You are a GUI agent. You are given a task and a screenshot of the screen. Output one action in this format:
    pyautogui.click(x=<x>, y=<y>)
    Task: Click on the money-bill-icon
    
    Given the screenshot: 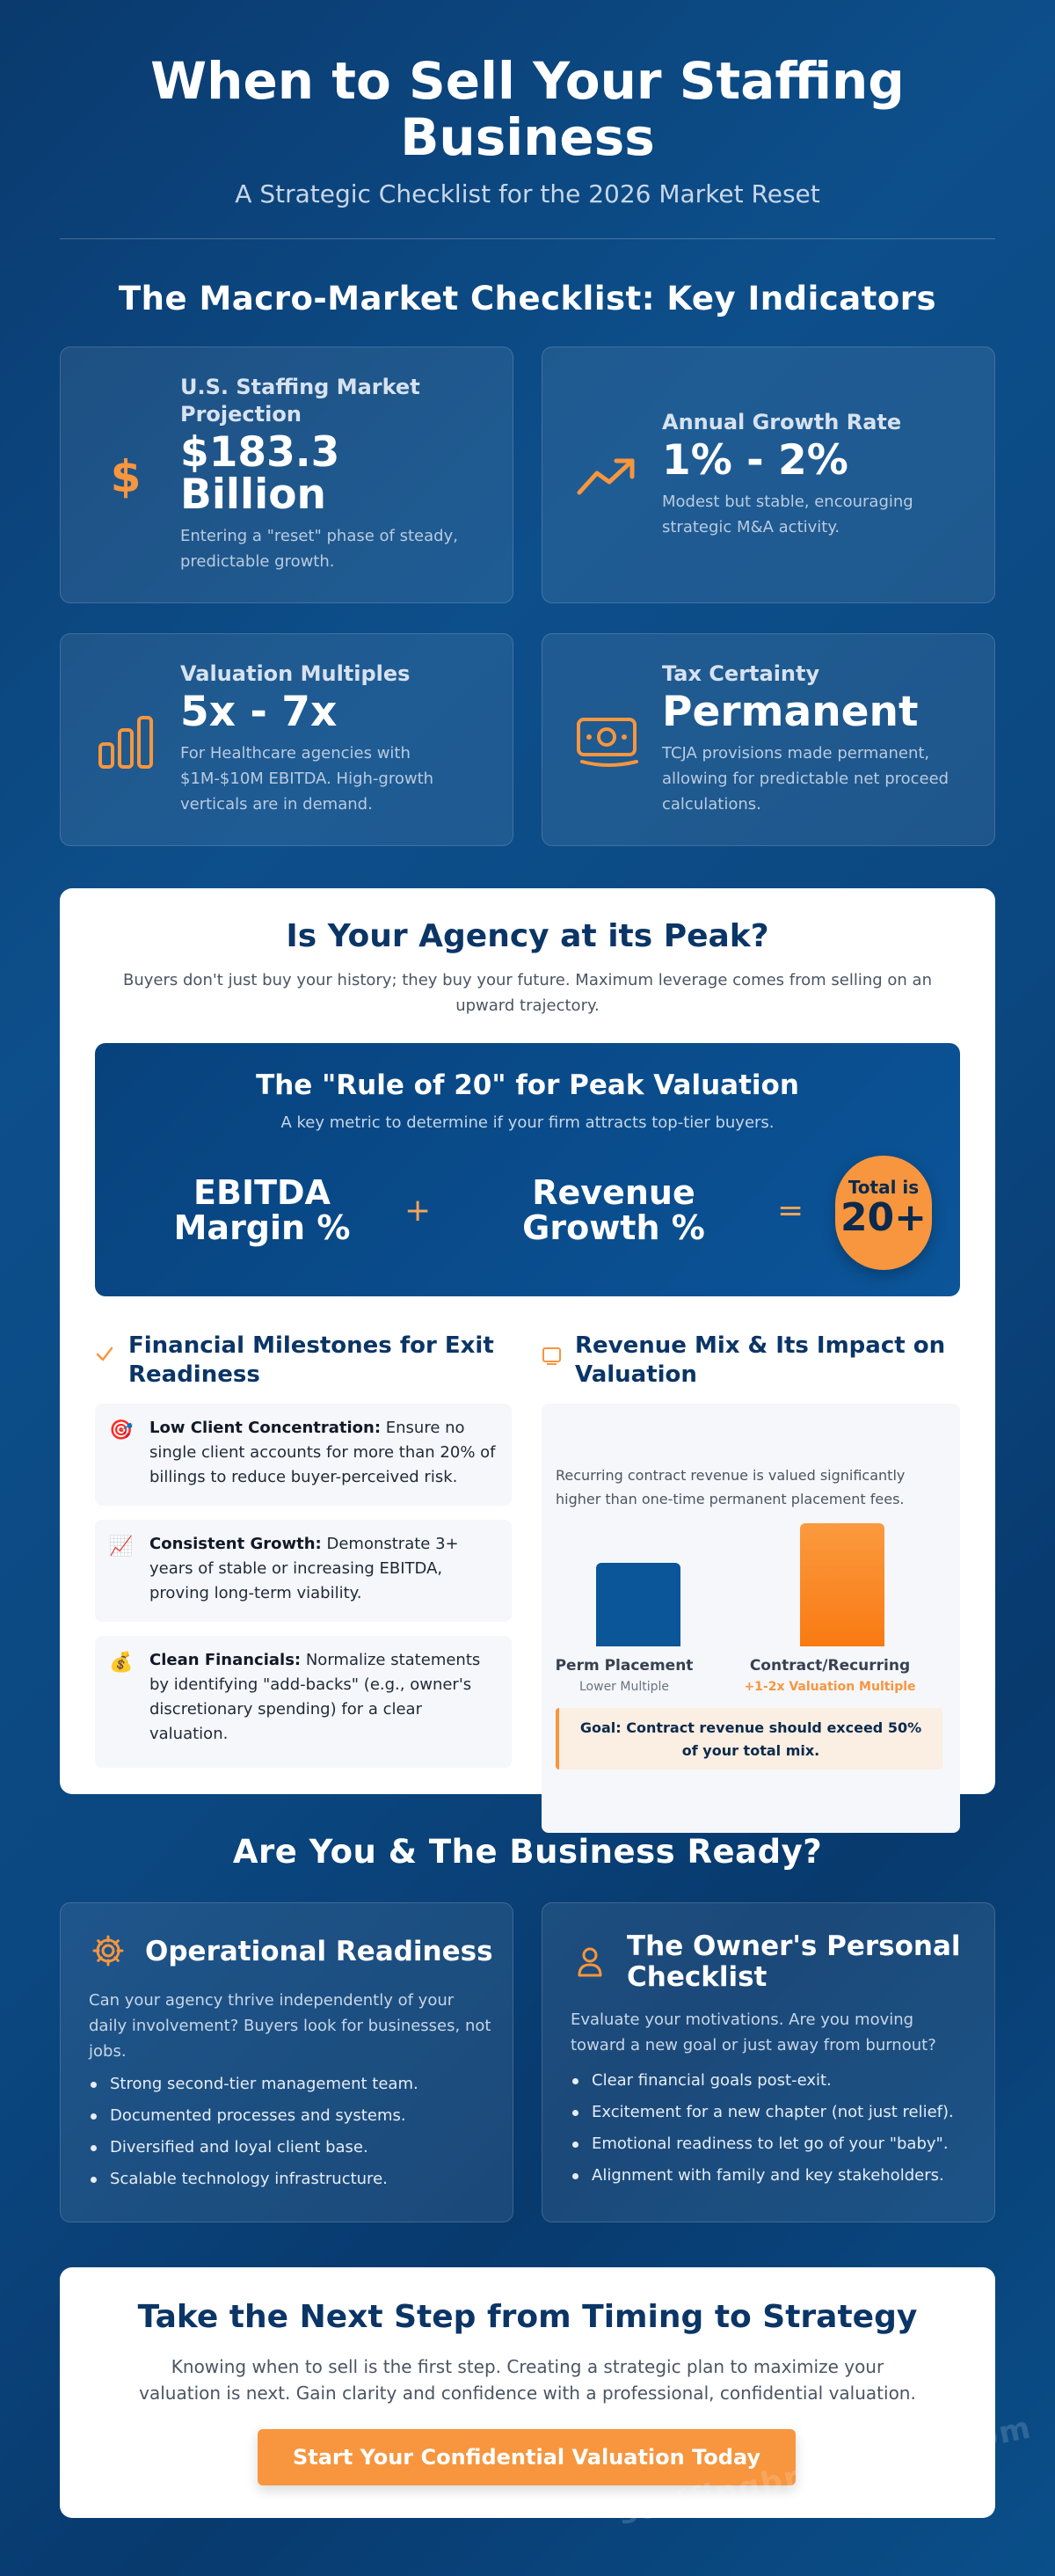 What is the action you would take?
    pyautogui.click(x=607, y=741)
    